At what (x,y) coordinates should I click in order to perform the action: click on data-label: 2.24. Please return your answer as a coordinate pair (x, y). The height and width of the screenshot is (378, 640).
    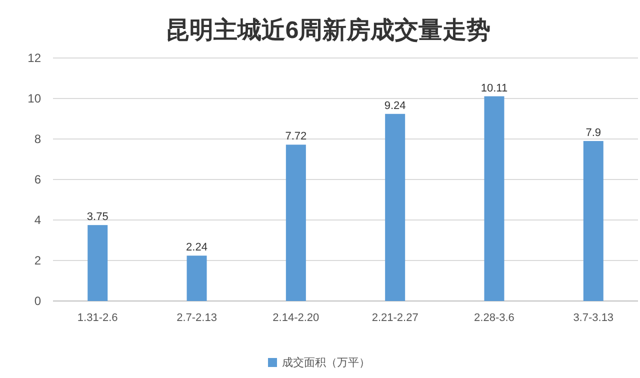
    Looking at the image, I should click on (197, 248).